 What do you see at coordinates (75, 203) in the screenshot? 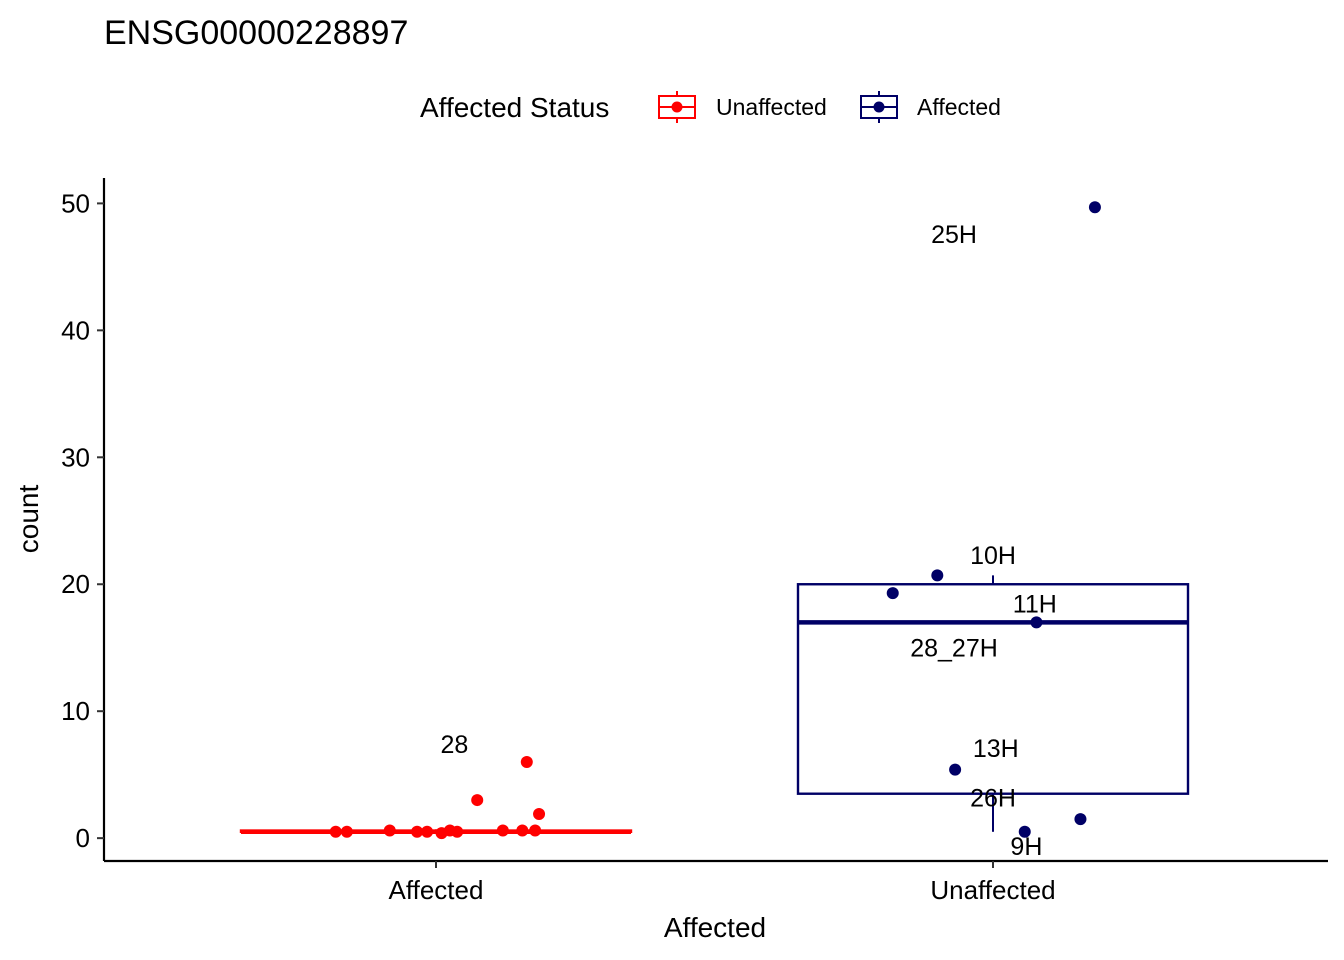
I see `y-tick-label: 50` at bounding box center [75, 203].